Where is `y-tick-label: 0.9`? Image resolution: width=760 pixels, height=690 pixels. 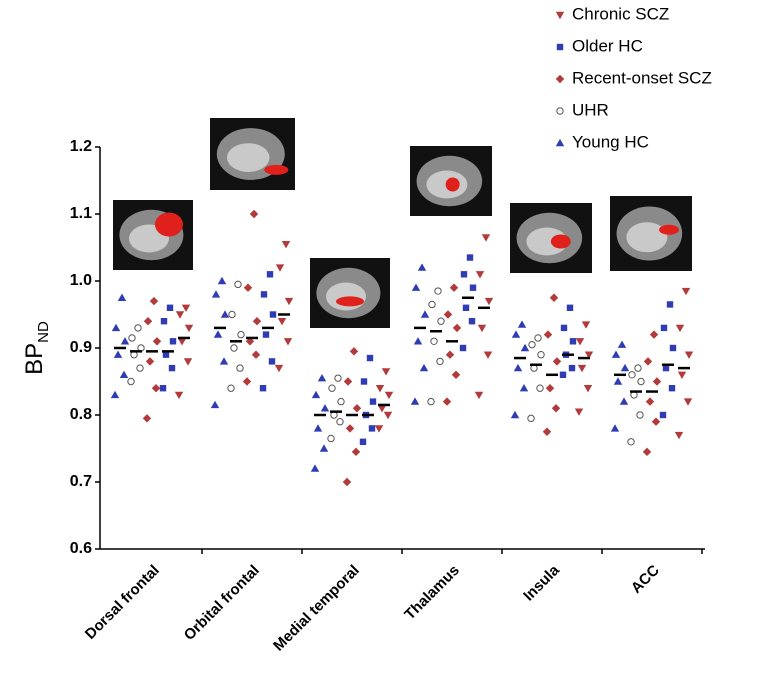
y-tick-label: 0.9 is located at coordinates (81, 347).